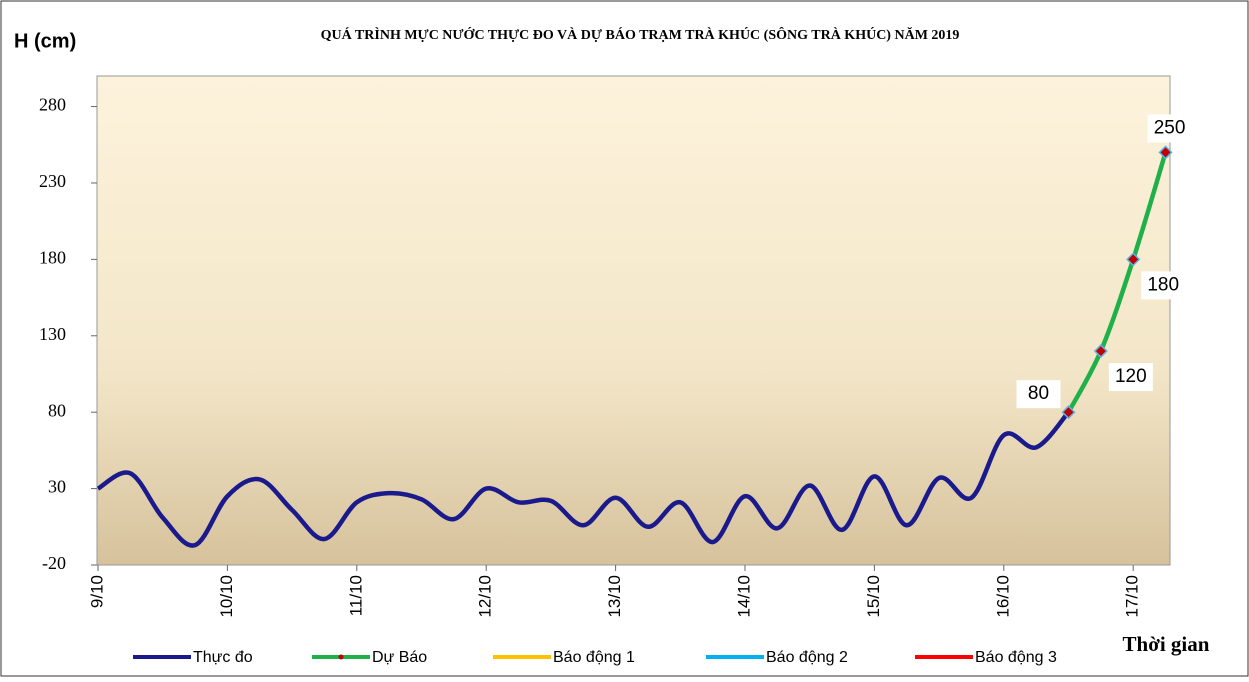  I want to click on x-tick-label: 14/10, so click(743, 596).